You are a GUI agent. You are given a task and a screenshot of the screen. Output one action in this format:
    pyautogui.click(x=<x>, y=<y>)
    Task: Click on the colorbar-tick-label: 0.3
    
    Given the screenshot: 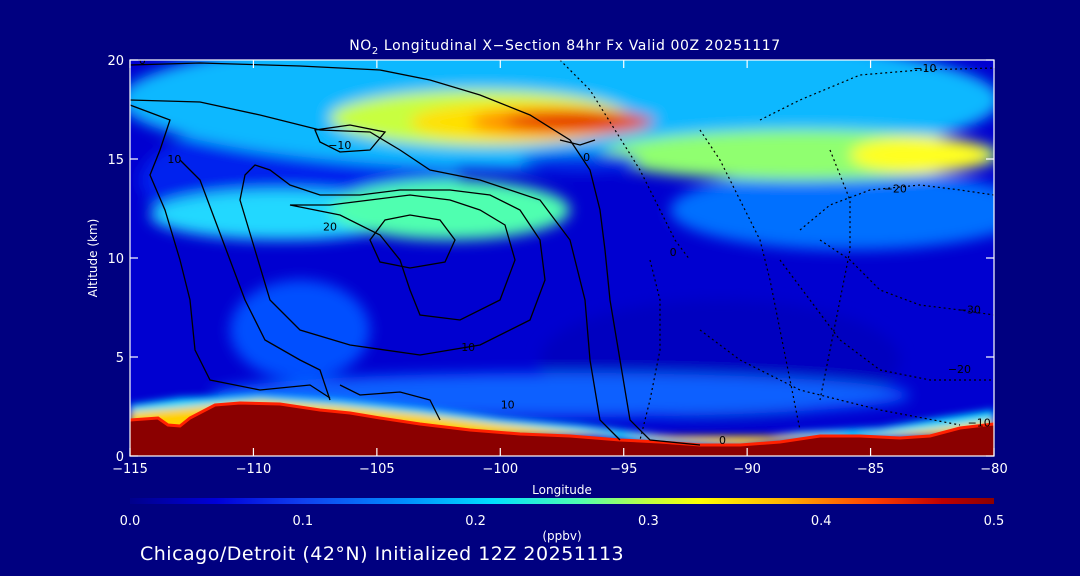 What is the action you would take?
    pyautogui.click(x=648, y=521)
    